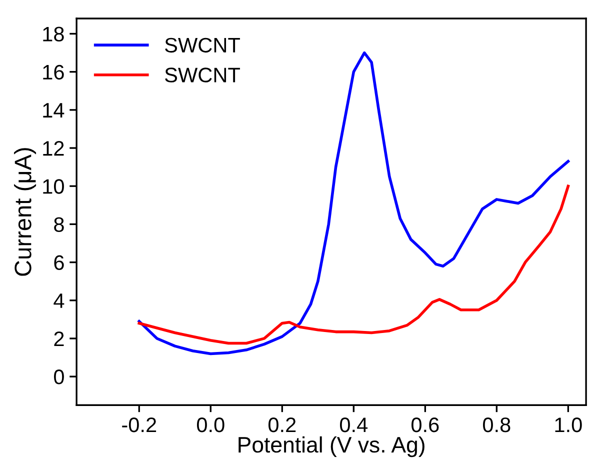 The image size is (589, 463). What do you see at coordinates (59, 338) in the screenshot?
I see `y-tick-label: 2` at bounding box center [59, 338].